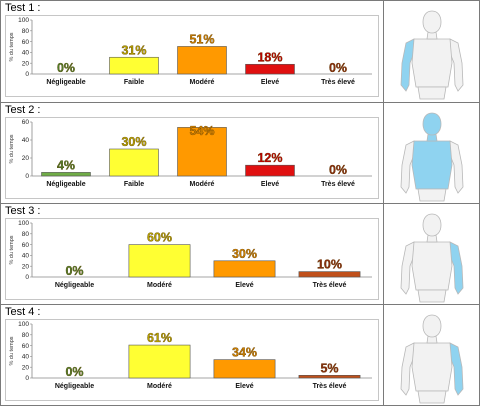 This screenshot has width=480, height=406. What do you see at coordinates (133, 50) in the screenshot?
I see `data-label: 31%` at bounding box center [133, 50].